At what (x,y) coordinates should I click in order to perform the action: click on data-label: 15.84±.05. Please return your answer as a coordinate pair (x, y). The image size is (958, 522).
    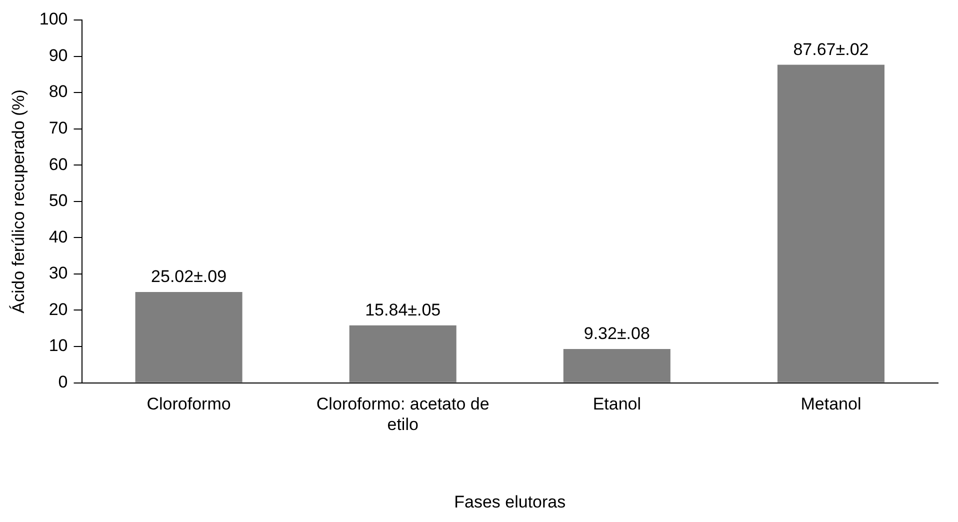
    Looking at the image, I should click on (403, 310).